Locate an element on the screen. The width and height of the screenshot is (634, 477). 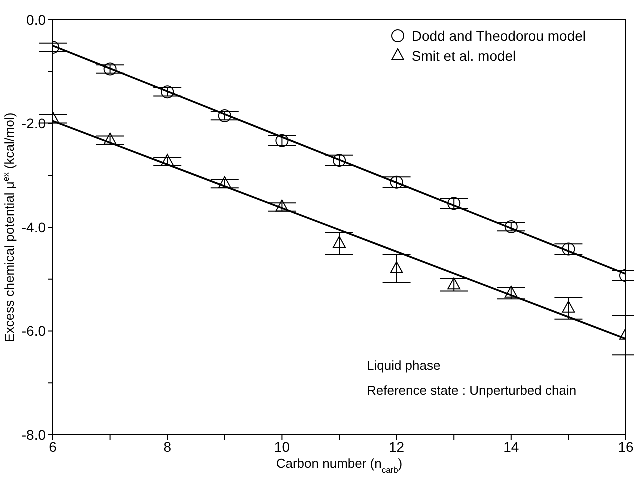
x-tick-label: 8 is located at coordinates (168, 446).